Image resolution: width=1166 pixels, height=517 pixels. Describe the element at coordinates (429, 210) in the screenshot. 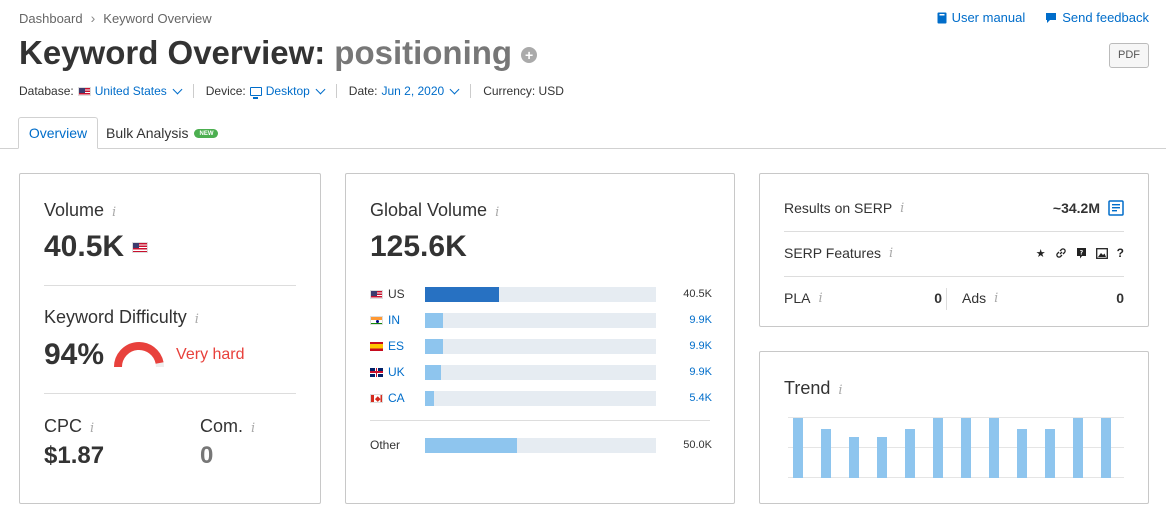

I see `global-volume-label: Global Volume` at that location.